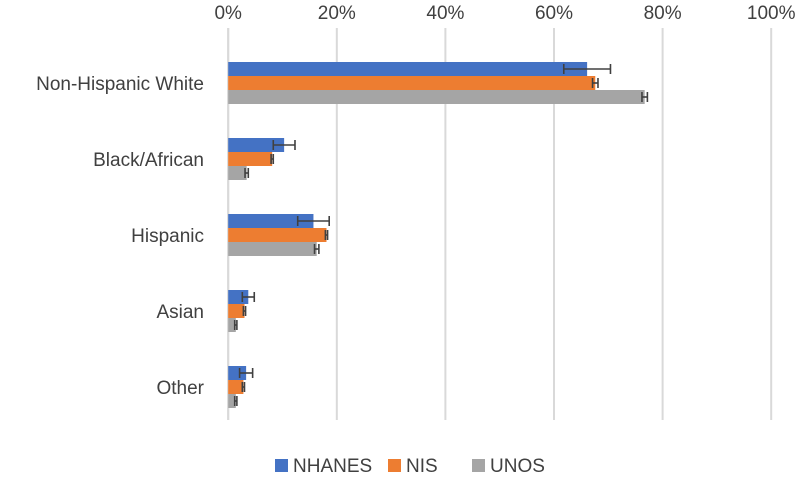 Image resolution: width=800 pixels, height=484 pixels. What do you see at coordinates (771, 13) in the screenshot?
I see `x-tick-label: 100%` at bounding box center [771, 13].